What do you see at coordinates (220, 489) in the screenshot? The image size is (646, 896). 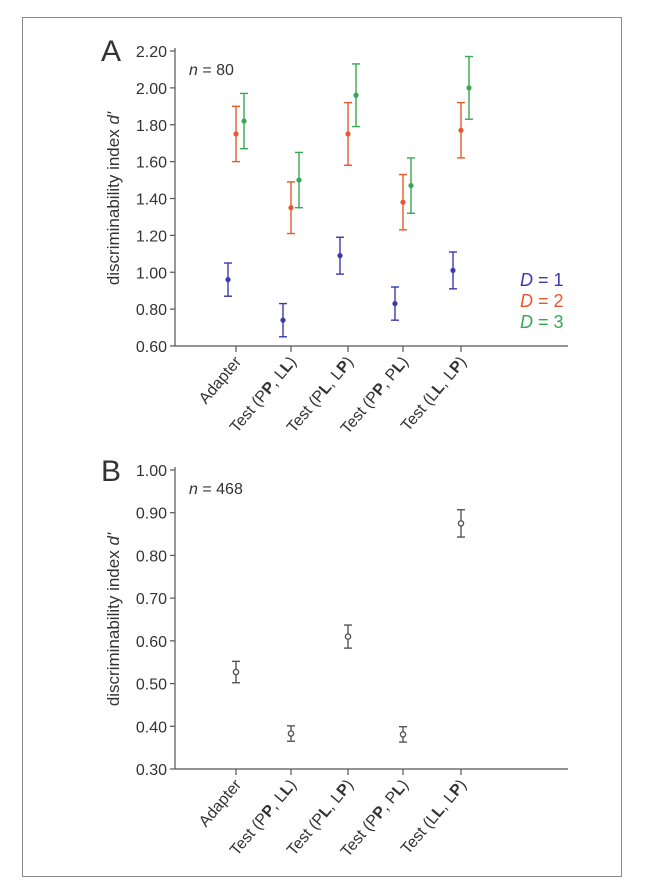 I see `sample-size-value: = 468` at bounding box center [220, 489].